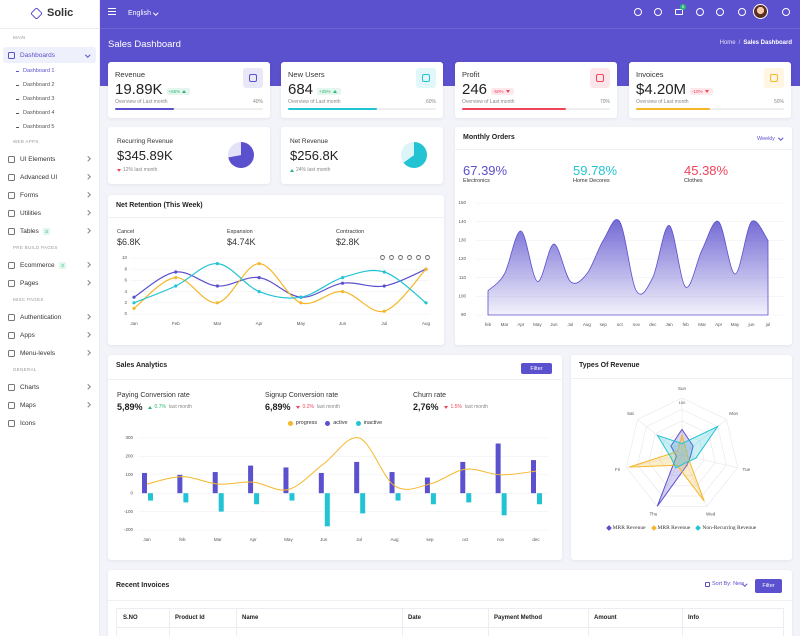  What do you see at coordinates (456, 407) in the screenshot?
I see `sales-stat-change: 1.5%` at bounding box center [456, 407].